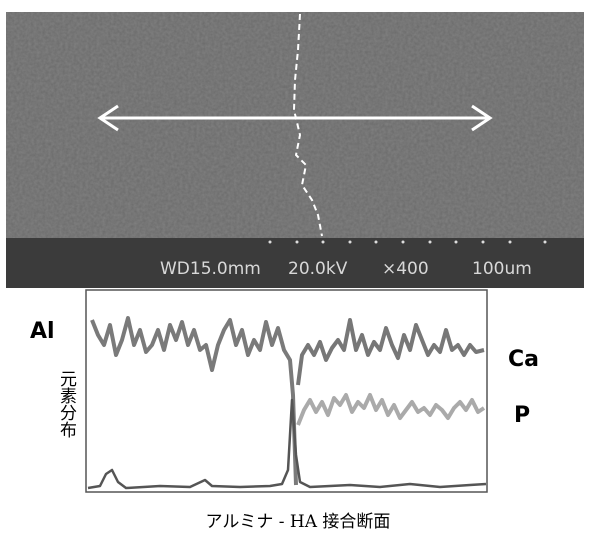 The image size is (604, 533). What do you see at coordinates (298, 522) in the screenshot?
I see `caption: アルミナ - HA 接合断面` at bounding box center [298, 522].